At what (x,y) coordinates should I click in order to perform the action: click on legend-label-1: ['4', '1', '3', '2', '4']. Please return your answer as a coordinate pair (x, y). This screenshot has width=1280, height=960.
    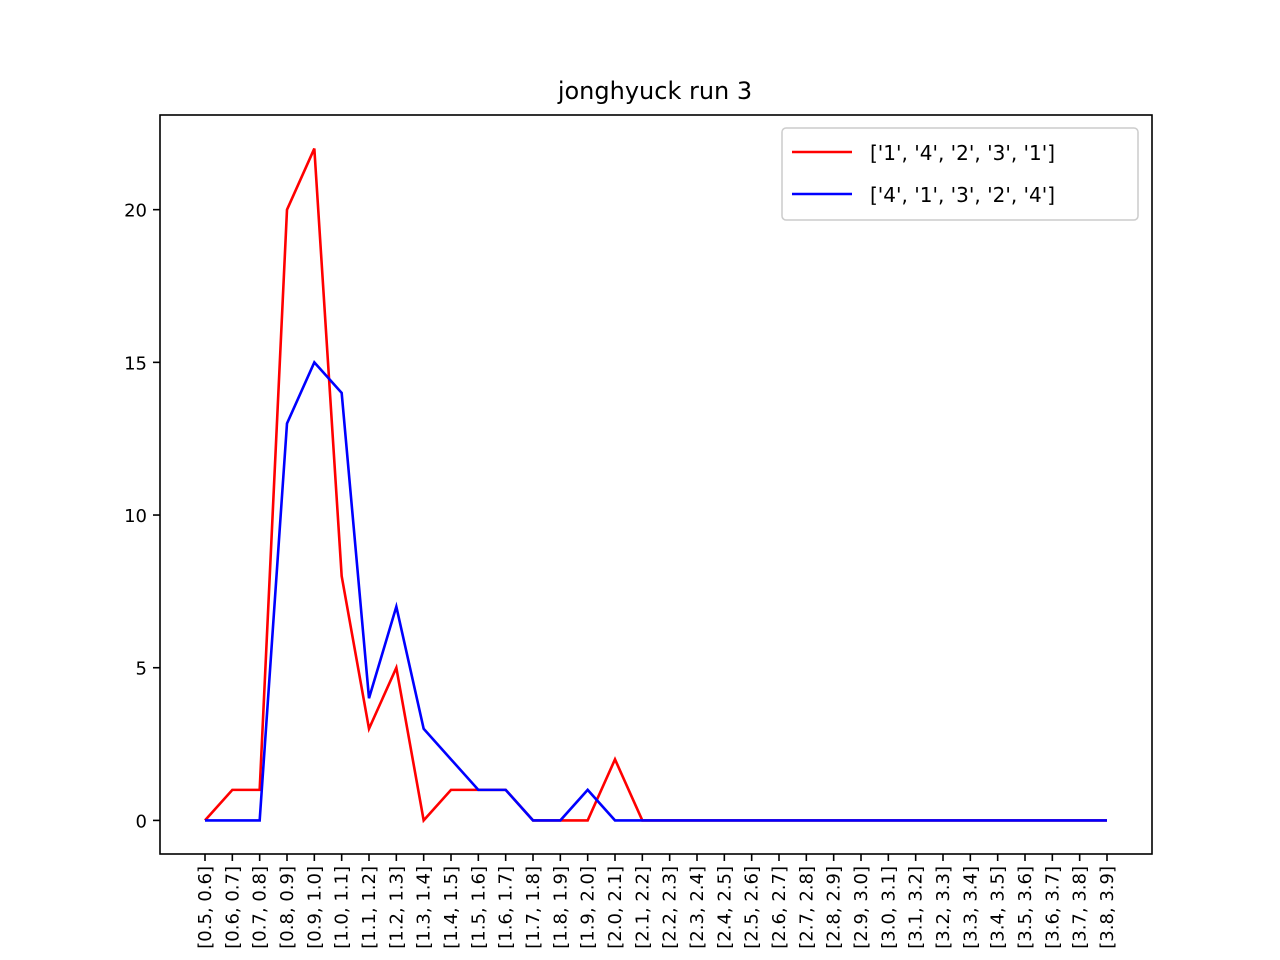
    Looking at the image, I should click on (962, 195).